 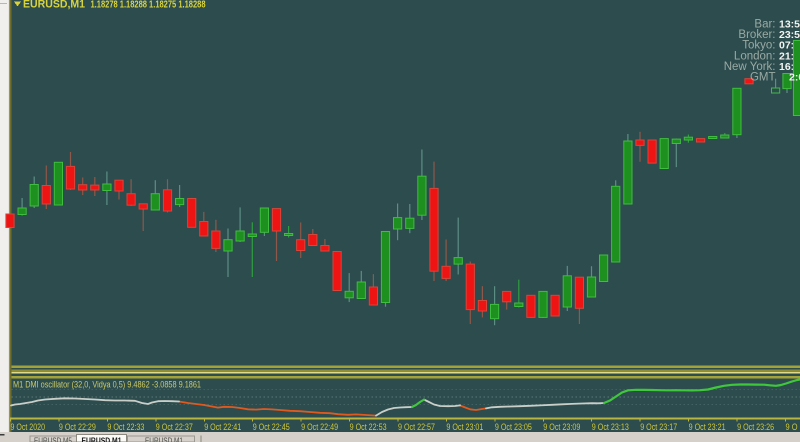 I want to click on svg-text: 9 Oct 23:17, so click(x=658, y=427).